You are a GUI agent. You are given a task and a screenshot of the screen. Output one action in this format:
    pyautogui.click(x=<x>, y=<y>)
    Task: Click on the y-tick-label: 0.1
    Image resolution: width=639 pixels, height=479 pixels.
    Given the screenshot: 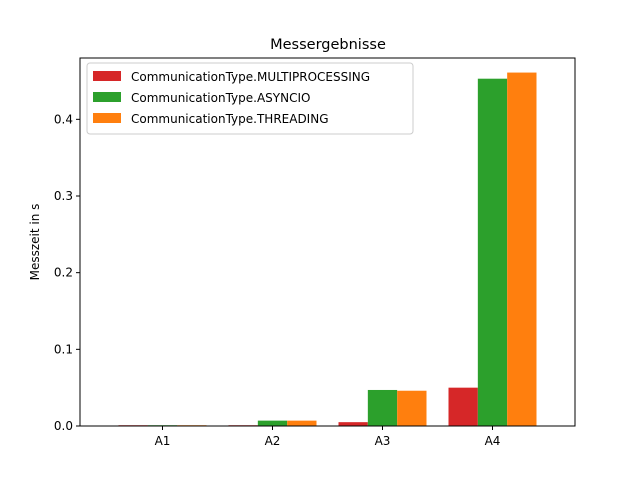 What is the action you would take?
    pyautogui.click(x=63, y=349)
    